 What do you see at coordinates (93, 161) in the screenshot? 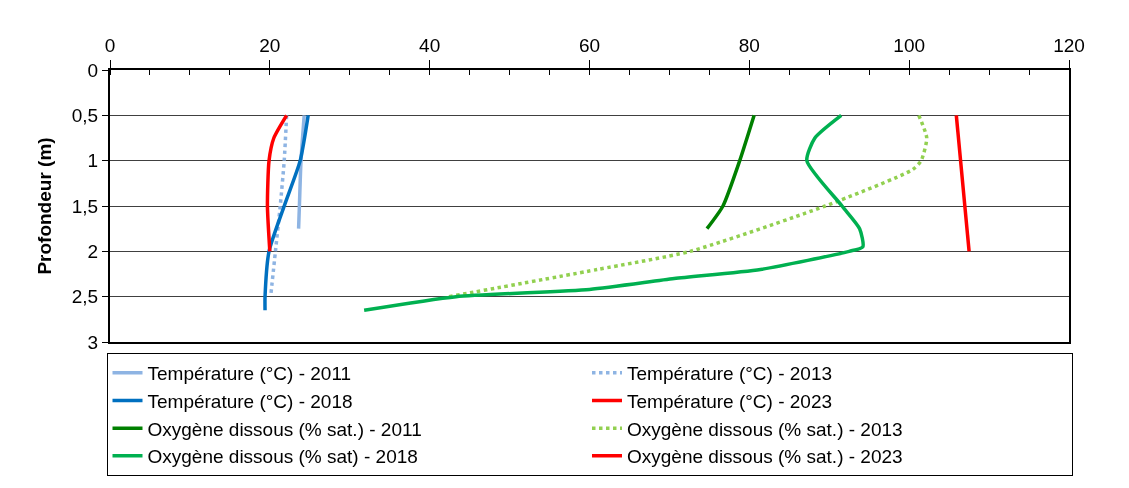
I see `y-tick-label: 1` at bounding box center [93, 161].